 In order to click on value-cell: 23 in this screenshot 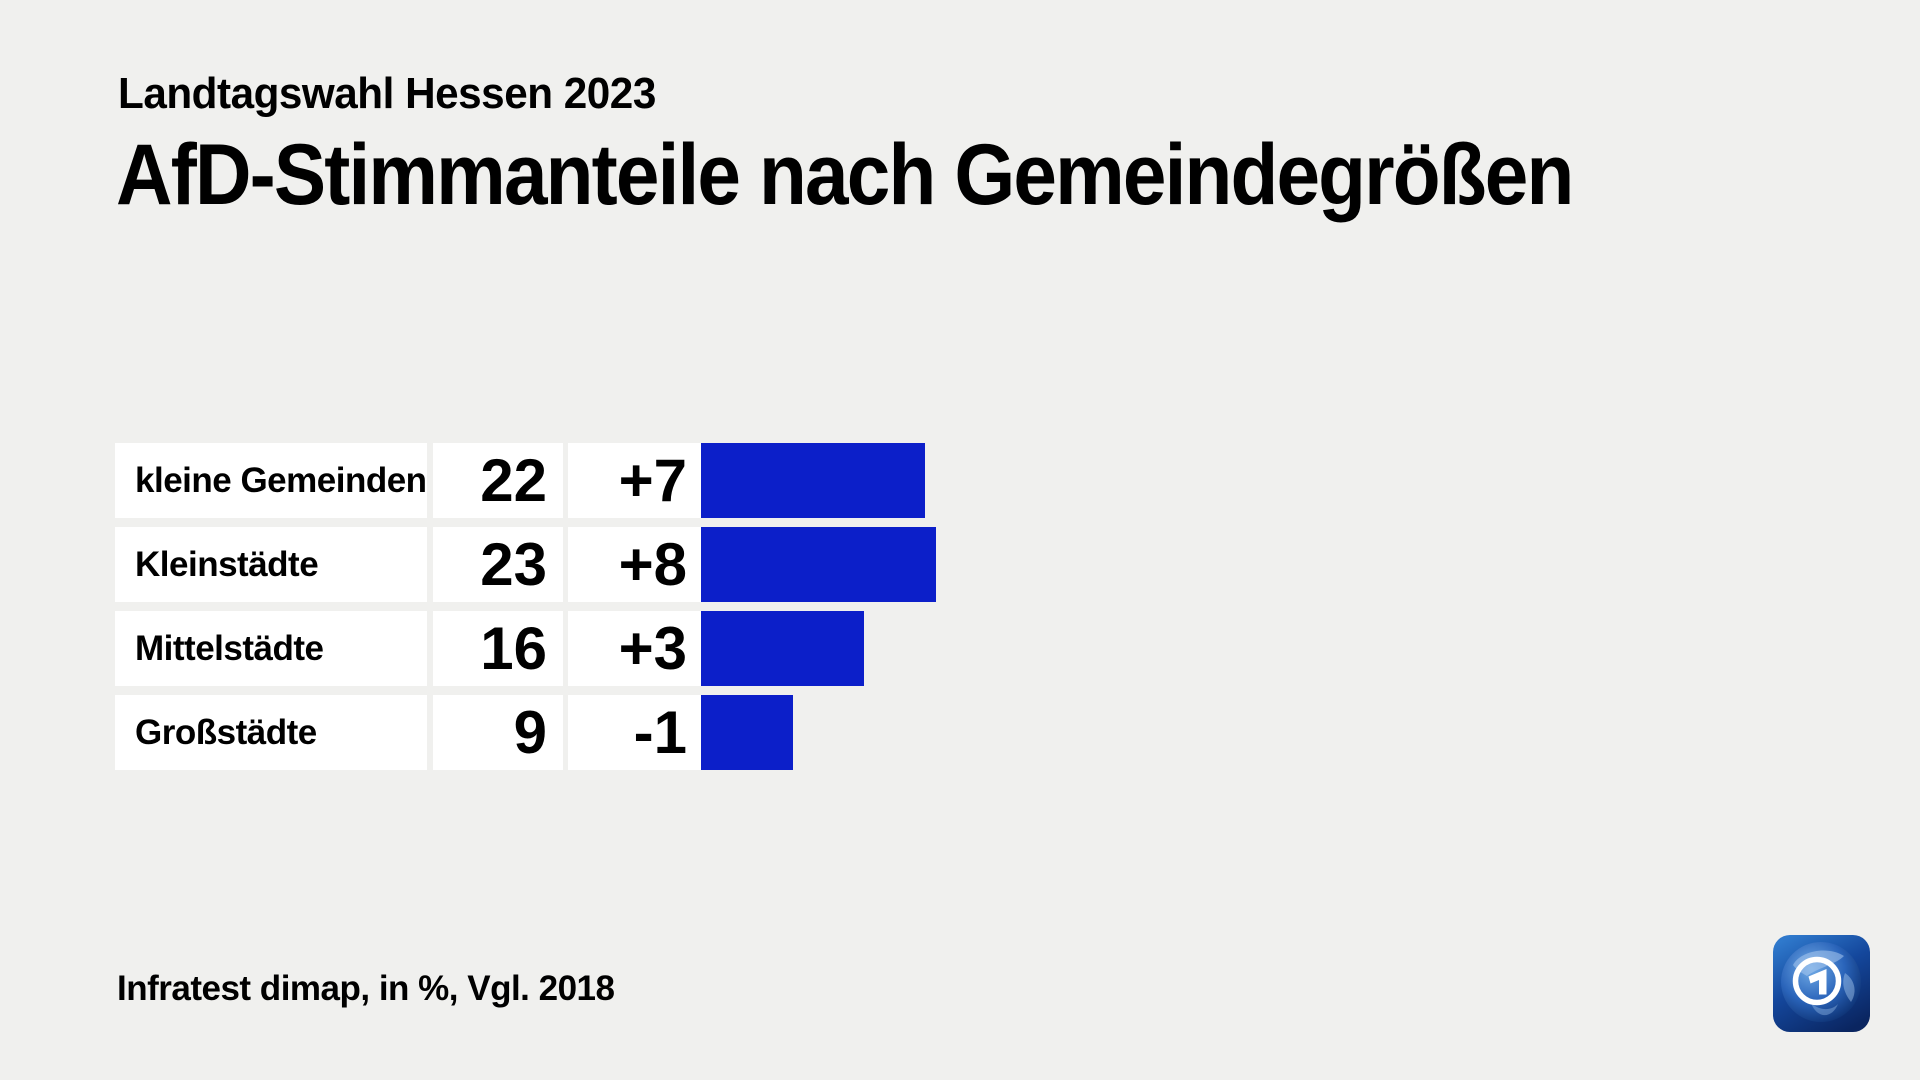, I will do `click(498, 564)`.